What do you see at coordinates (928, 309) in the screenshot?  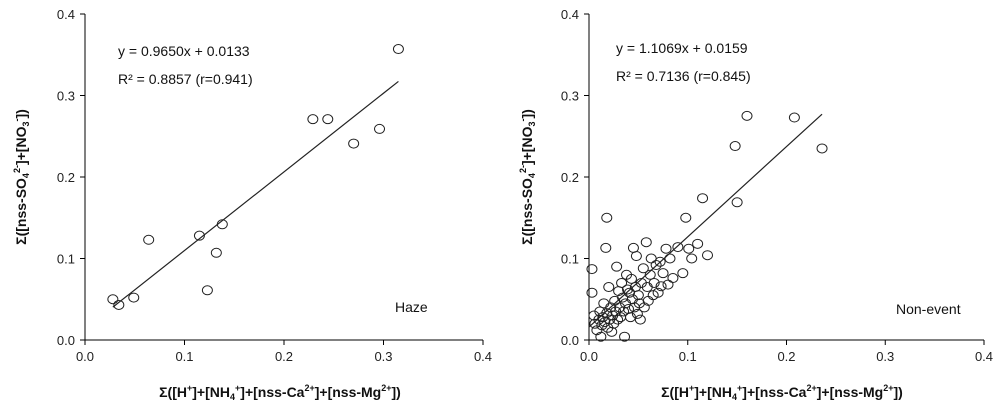 I see `panel-annotation: Non-event` at bounding box center [928, 309].